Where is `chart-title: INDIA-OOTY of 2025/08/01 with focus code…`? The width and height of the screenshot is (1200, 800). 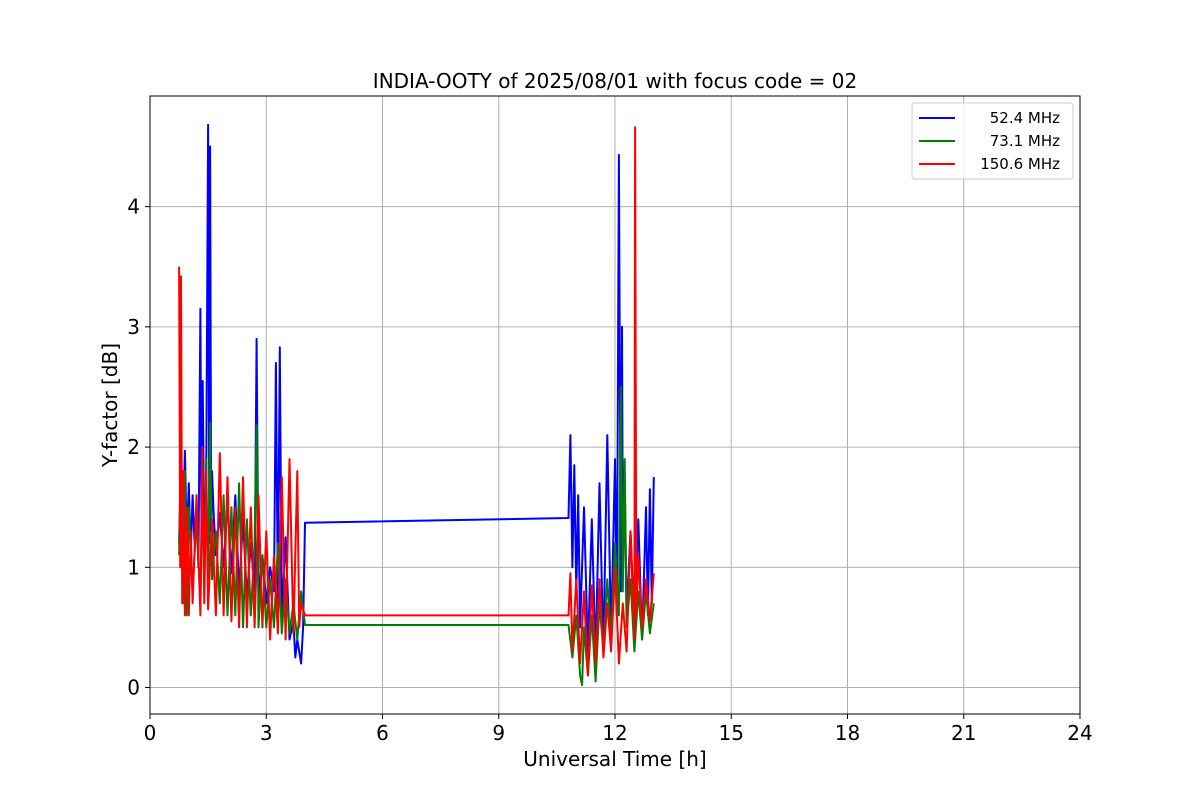
chart-title: INDIA-OOTY of 2025/08/01 with focus code… is located at coordinates (615, 81).